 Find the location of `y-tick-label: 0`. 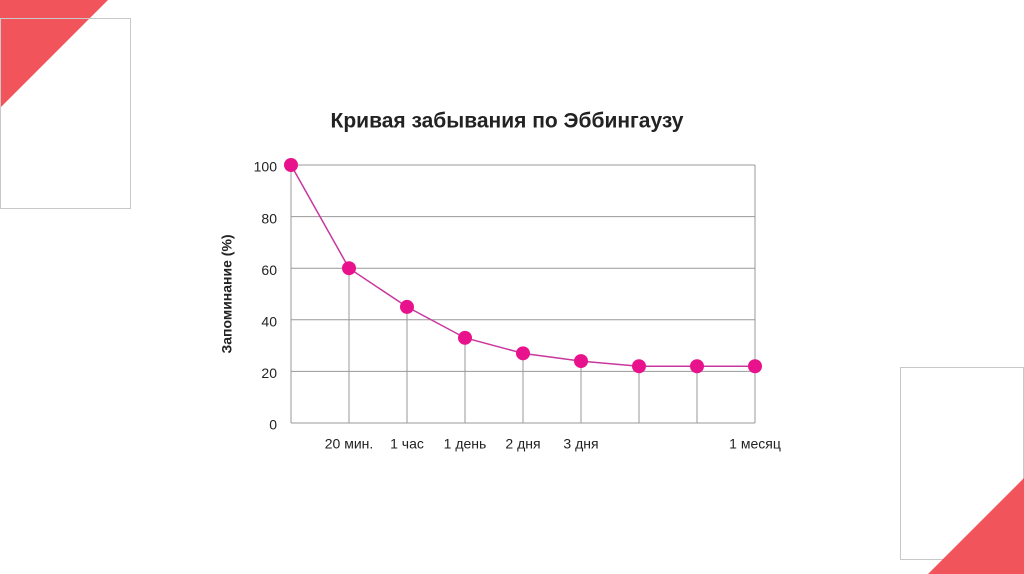

y-tick-label: 0 is located at coordinates (273, 425).